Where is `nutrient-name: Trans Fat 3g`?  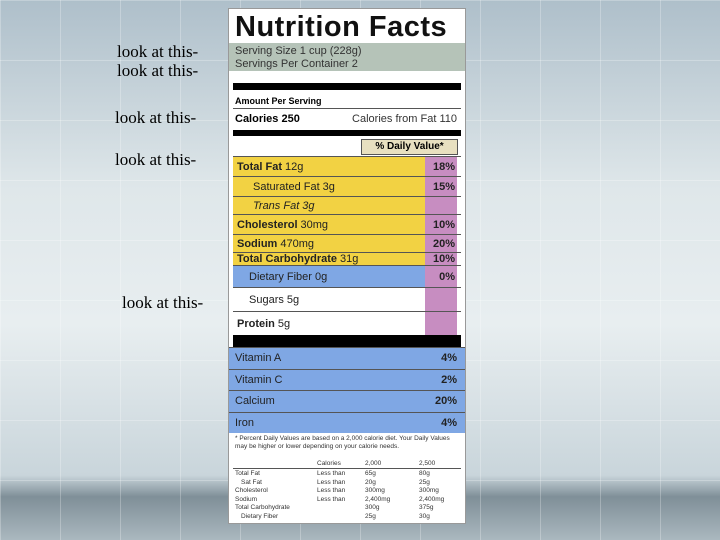 nutrient-name: Trans Fat 3g is located at coordinates (284, 205).